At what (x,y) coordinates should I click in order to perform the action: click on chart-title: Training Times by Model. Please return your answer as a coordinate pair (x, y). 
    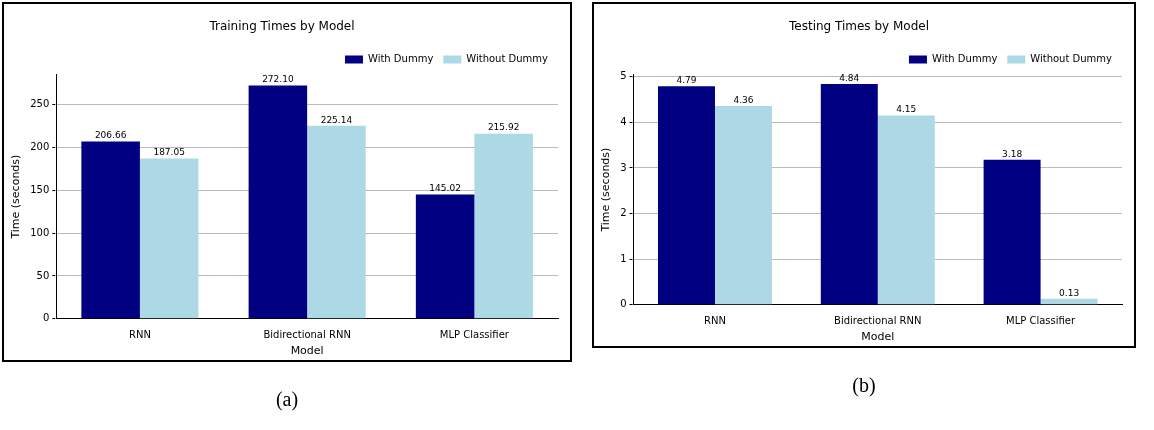
    Looking at the image, I should click on (281, 26).